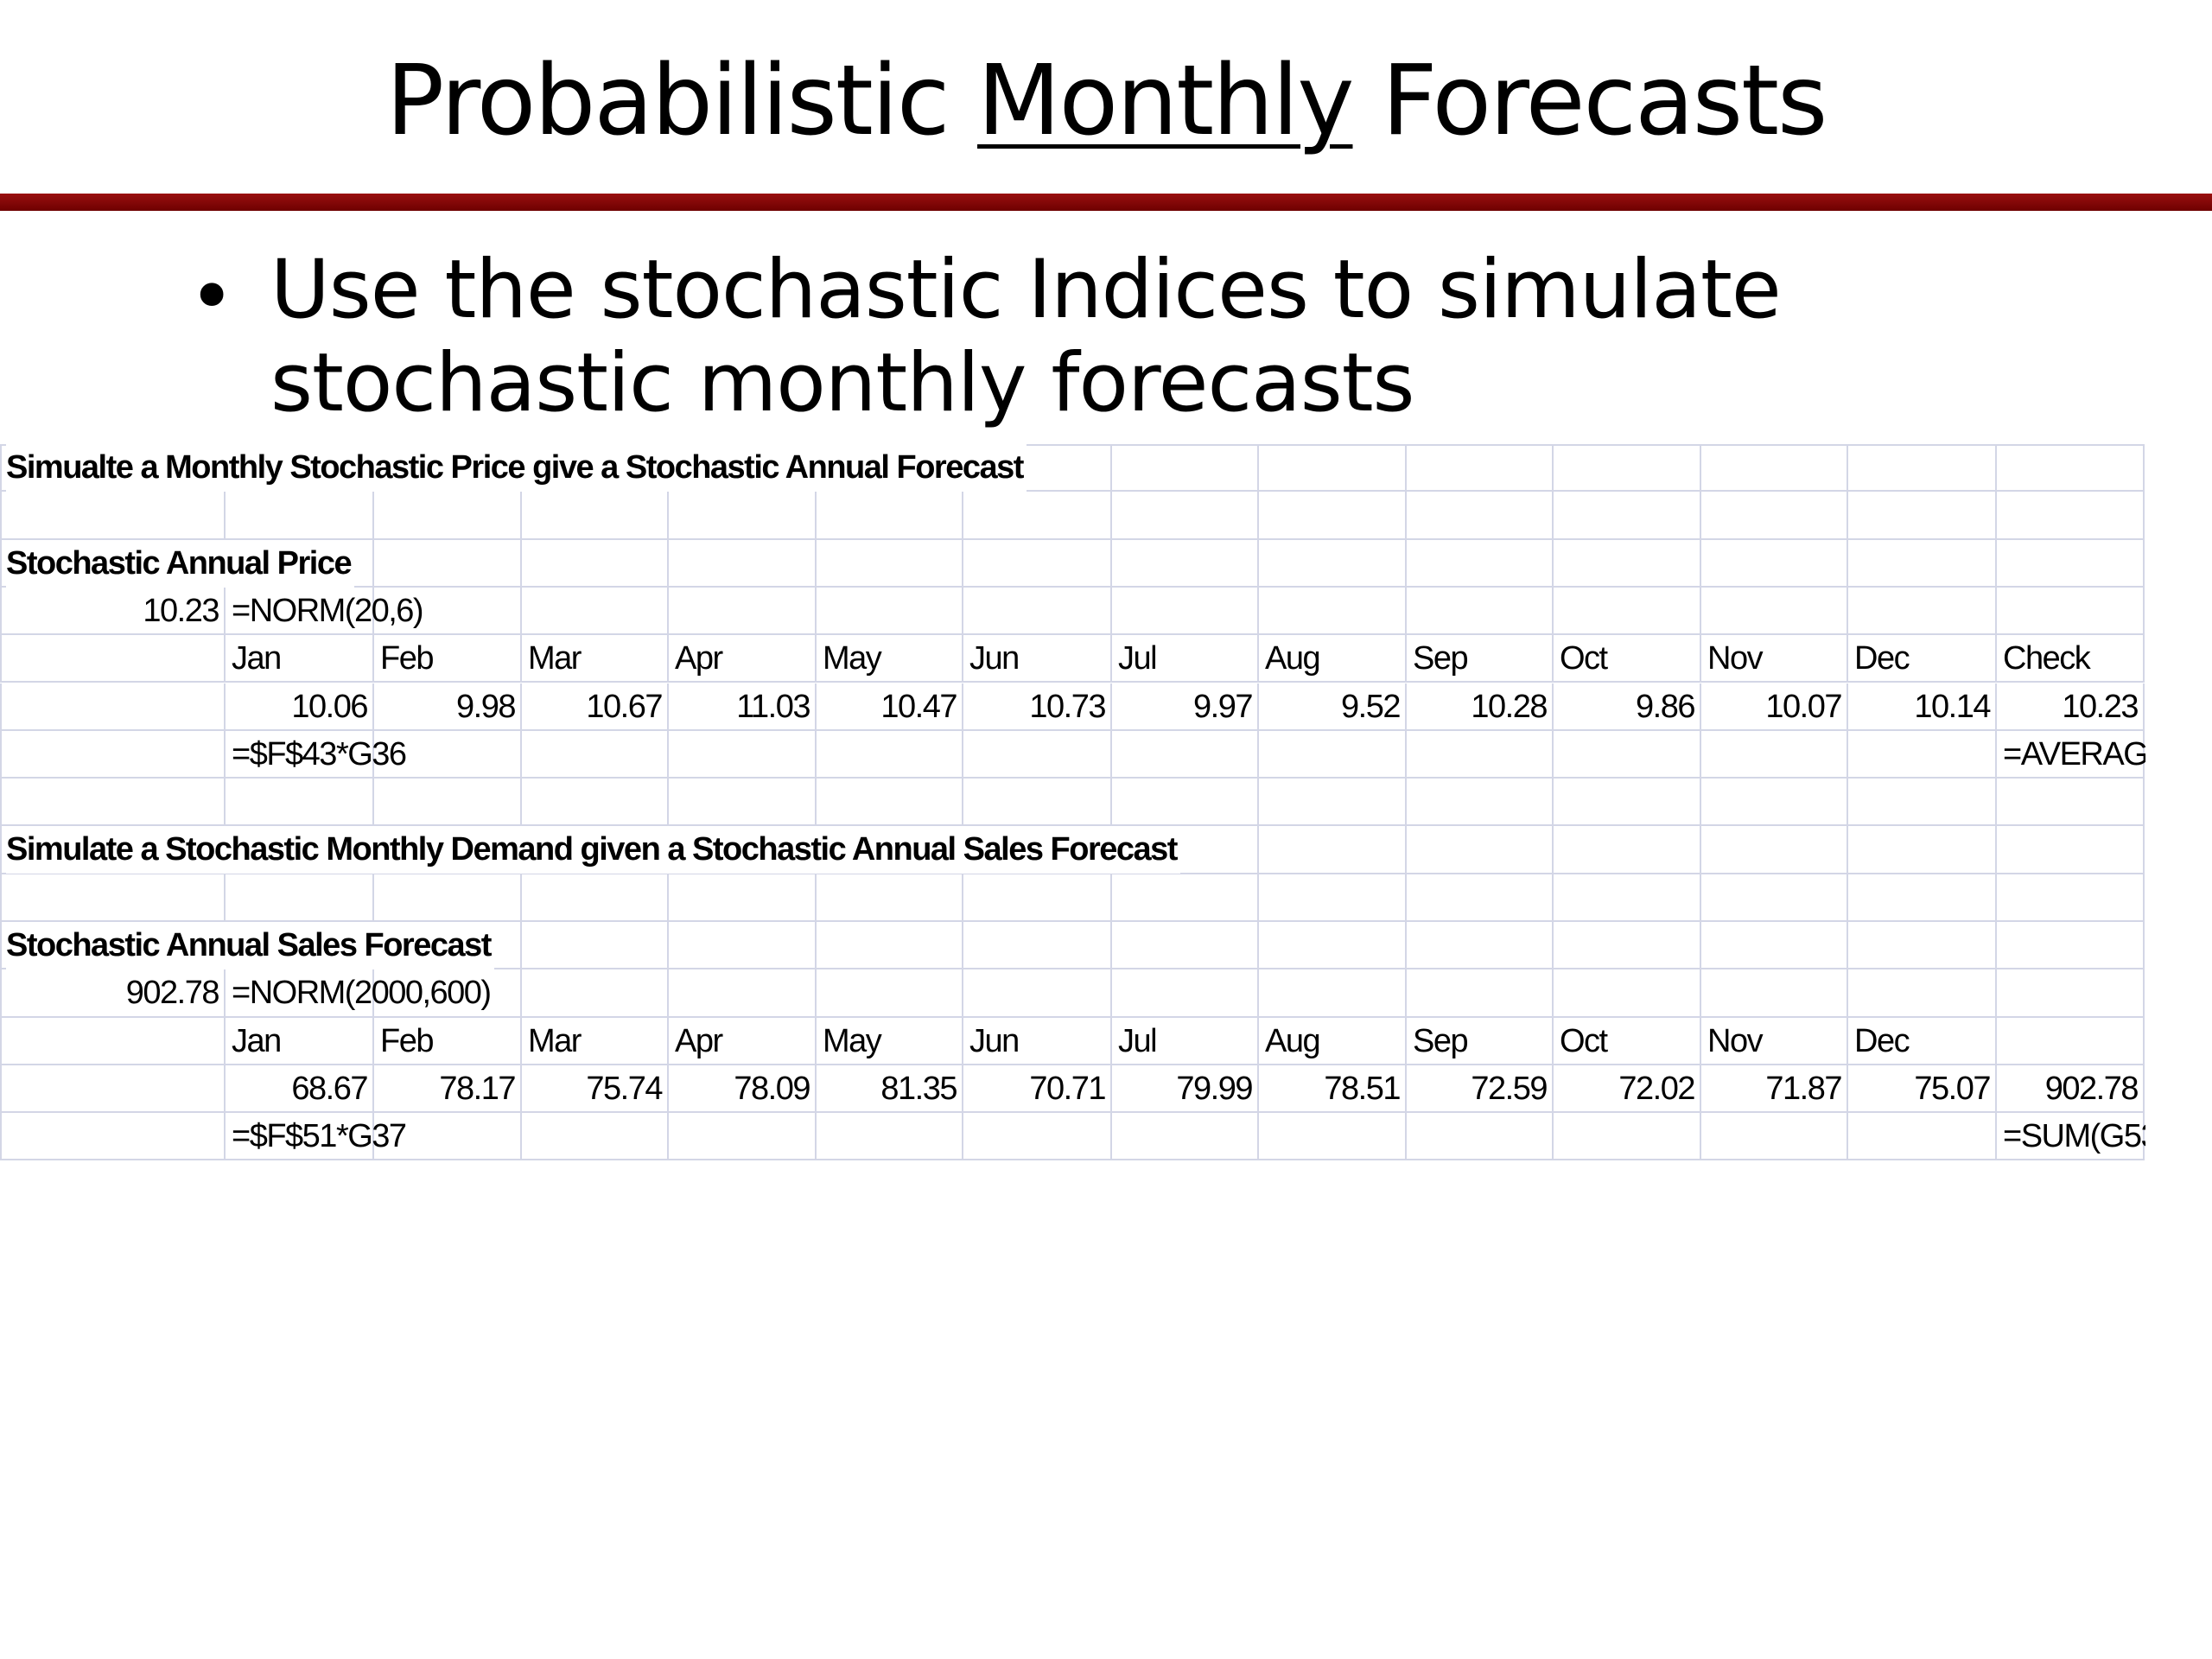 The image size is (2212, 1659). I want to click on cell-text: 75.74, so click(624, 1088).